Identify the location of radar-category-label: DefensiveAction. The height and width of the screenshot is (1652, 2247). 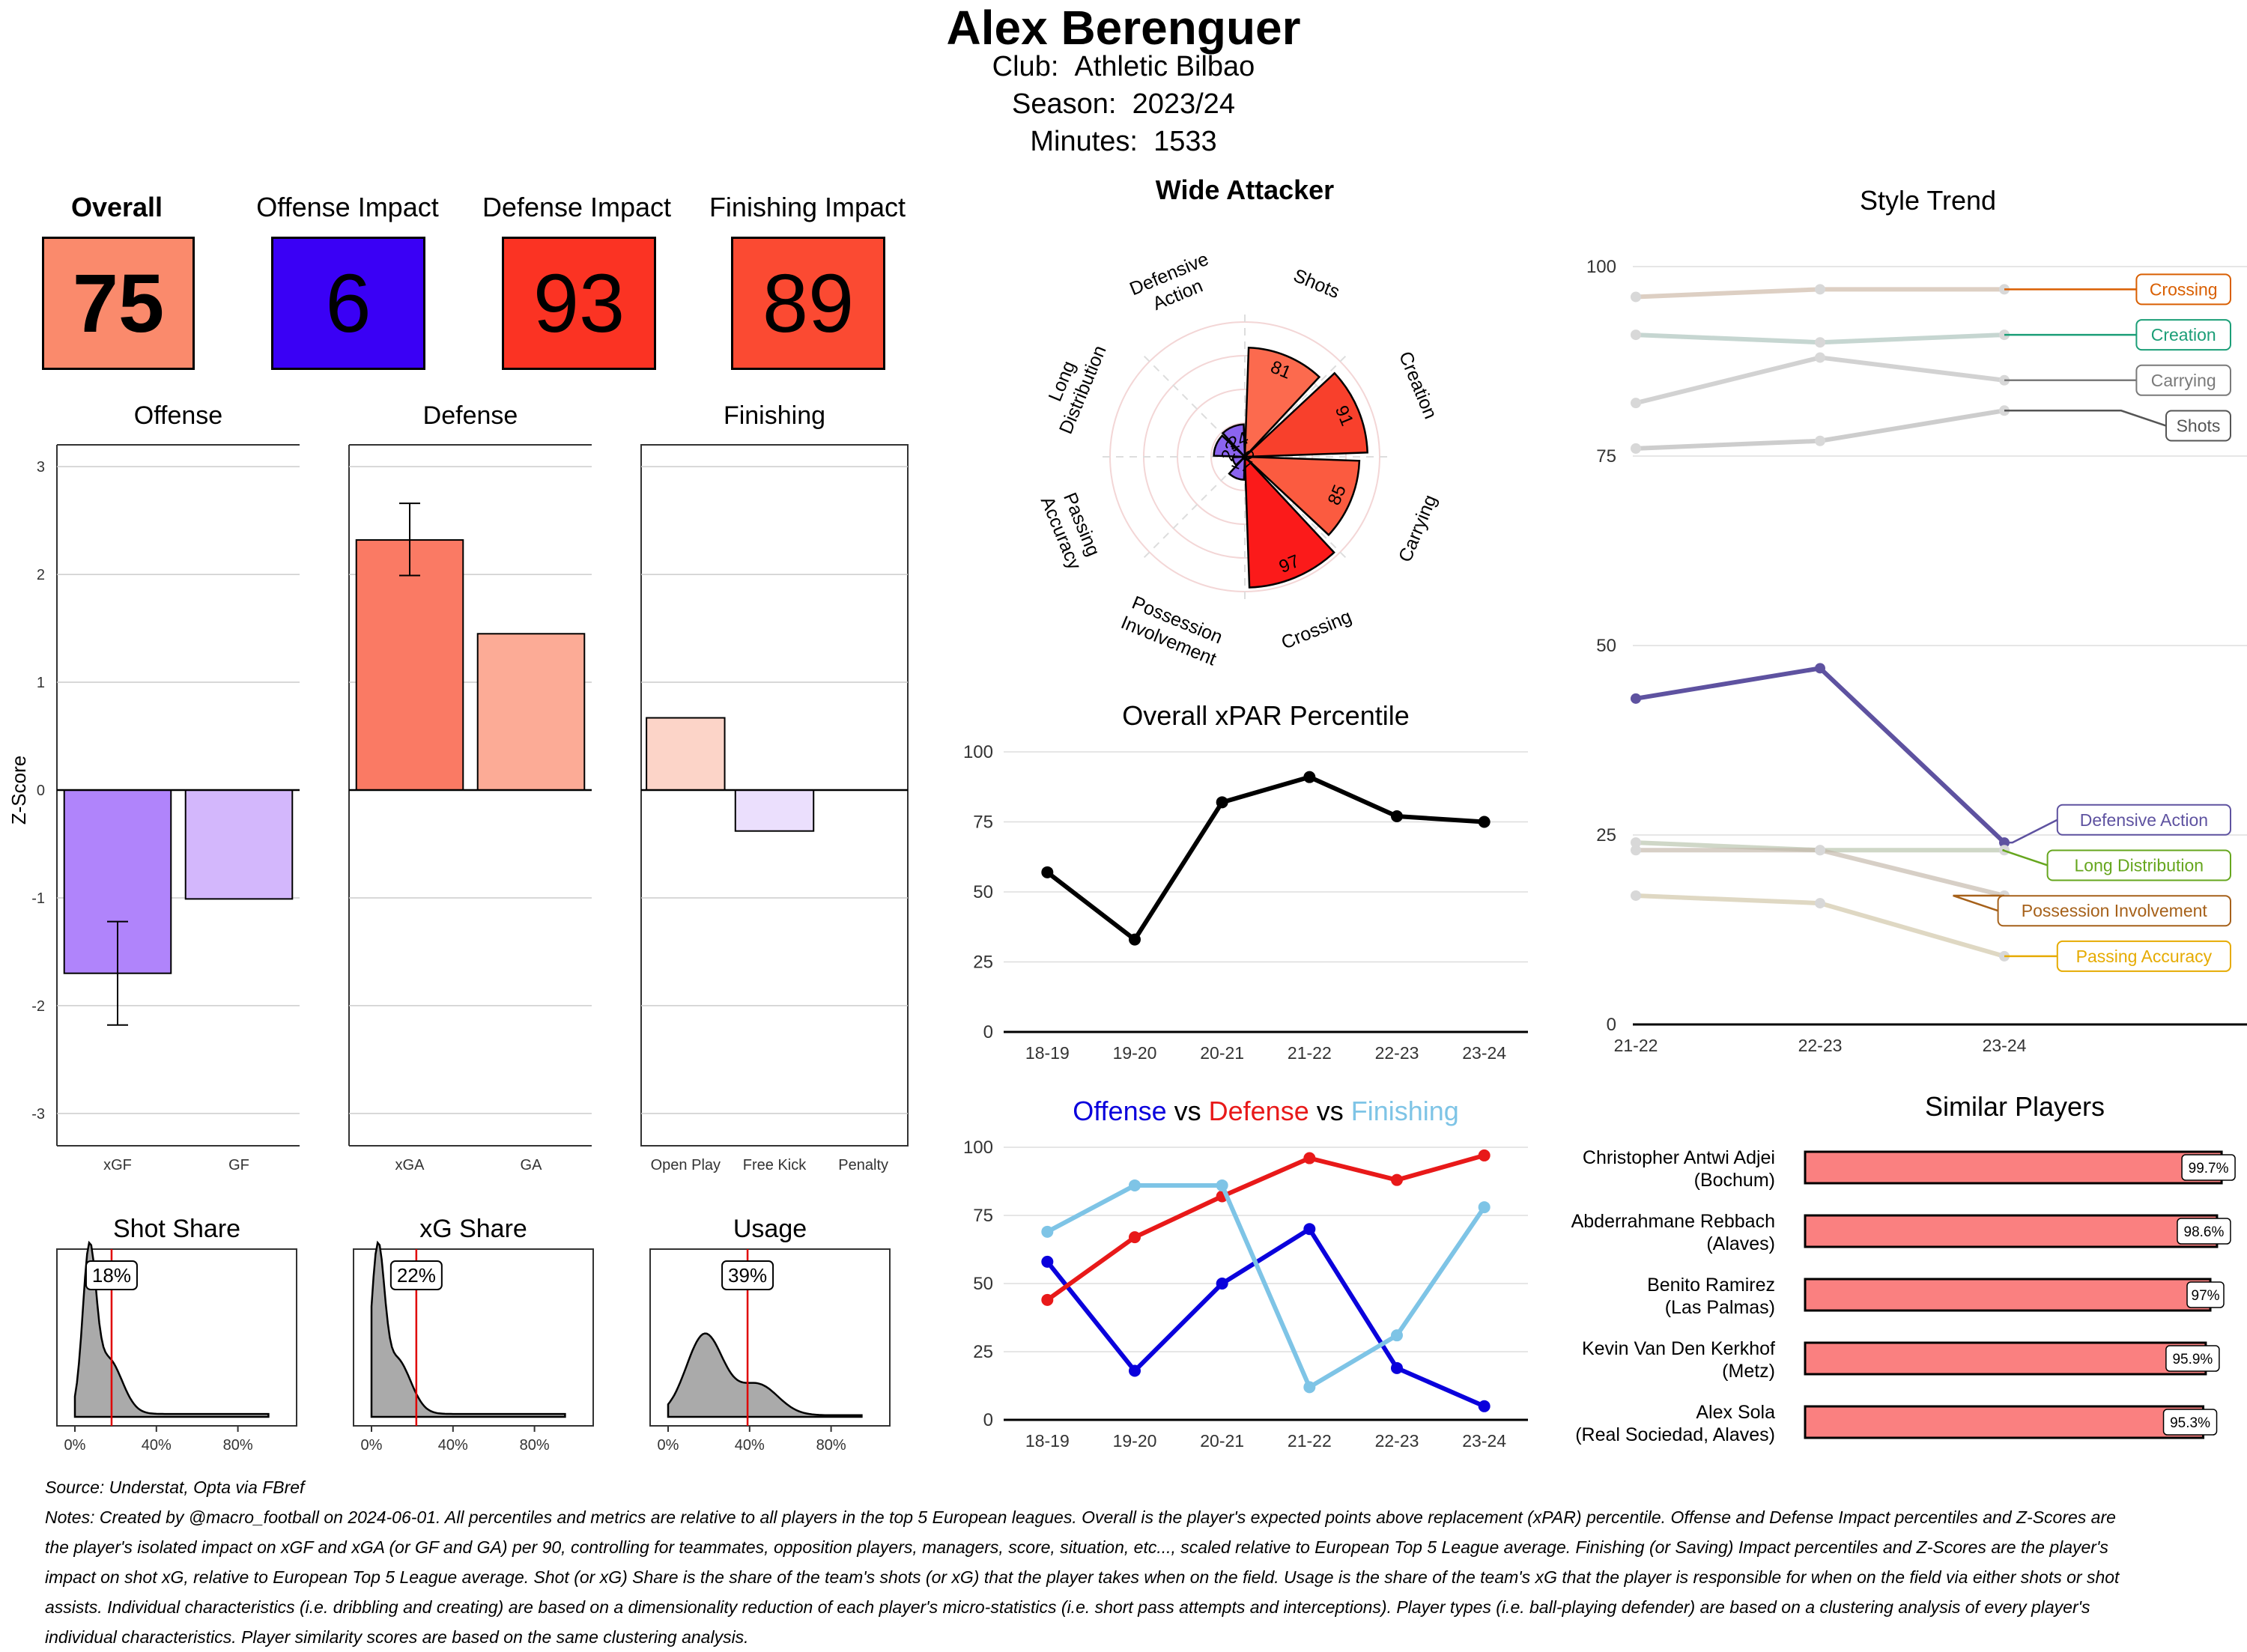
(1173, 285).